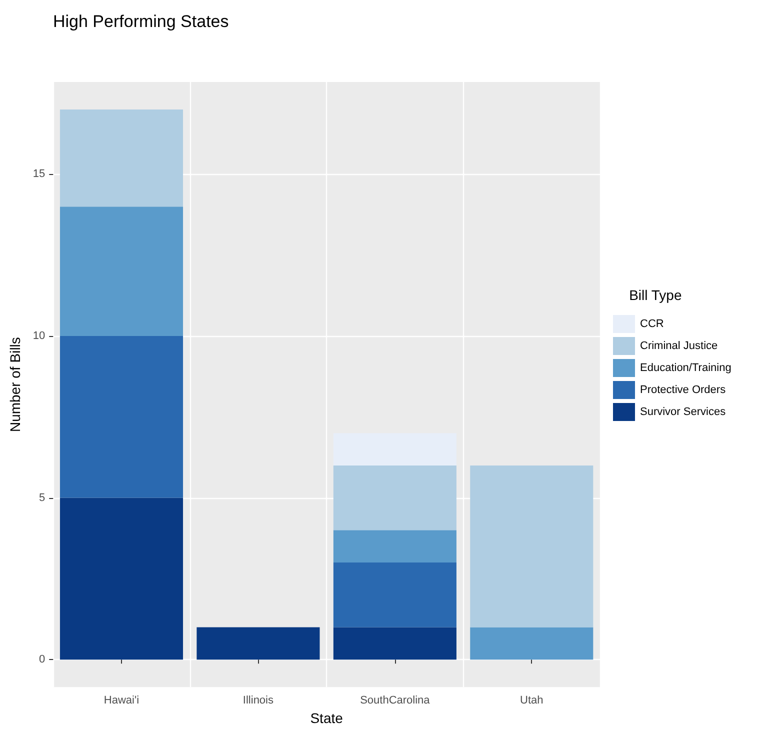 The height and width of the screenshot is (730, 777). Describe the element at coordinates (42, 498) in the screenshot. I see `y-tick-label: 5` at that location.